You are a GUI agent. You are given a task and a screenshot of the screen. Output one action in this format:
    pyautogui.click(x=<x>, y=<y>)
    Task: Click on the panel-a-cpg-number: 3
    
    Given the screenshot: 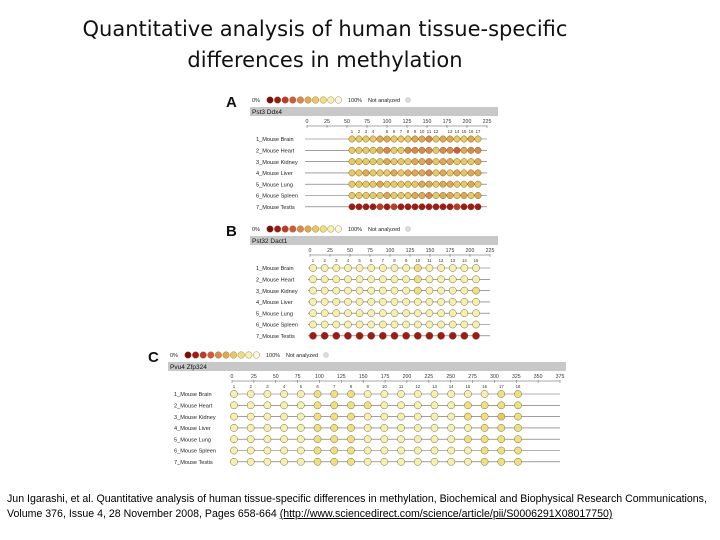 What is the action you would take?
    pyautogui.click(x=366, y=131)
    